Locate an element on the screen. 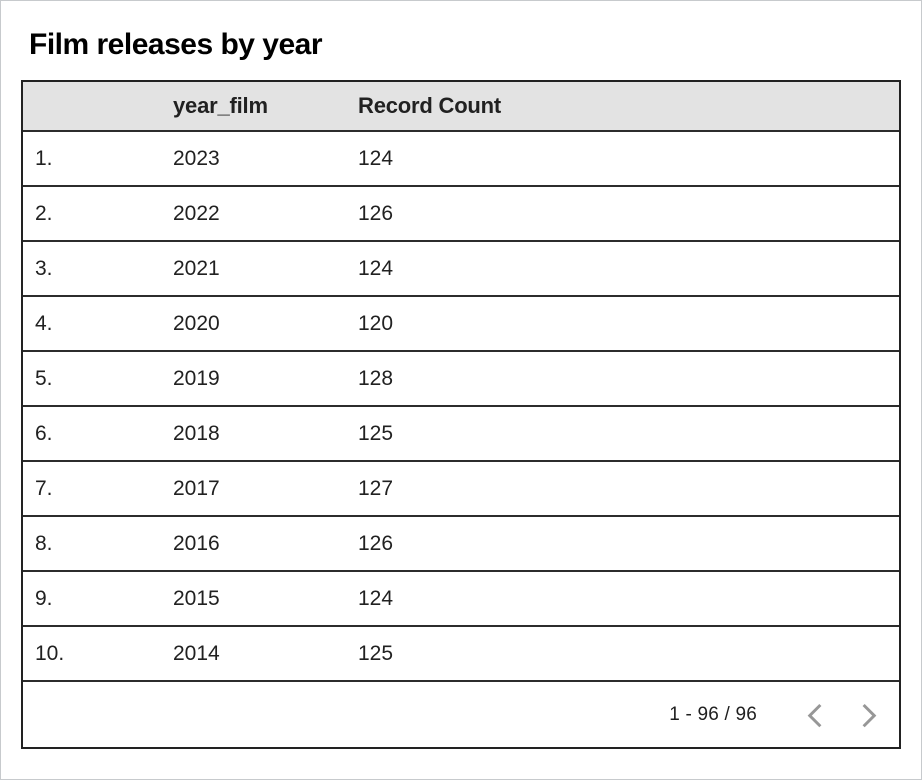 This screenshot has width=922, height=780. table-row: 10. 2014 125 is located at coordinates (461, 654).